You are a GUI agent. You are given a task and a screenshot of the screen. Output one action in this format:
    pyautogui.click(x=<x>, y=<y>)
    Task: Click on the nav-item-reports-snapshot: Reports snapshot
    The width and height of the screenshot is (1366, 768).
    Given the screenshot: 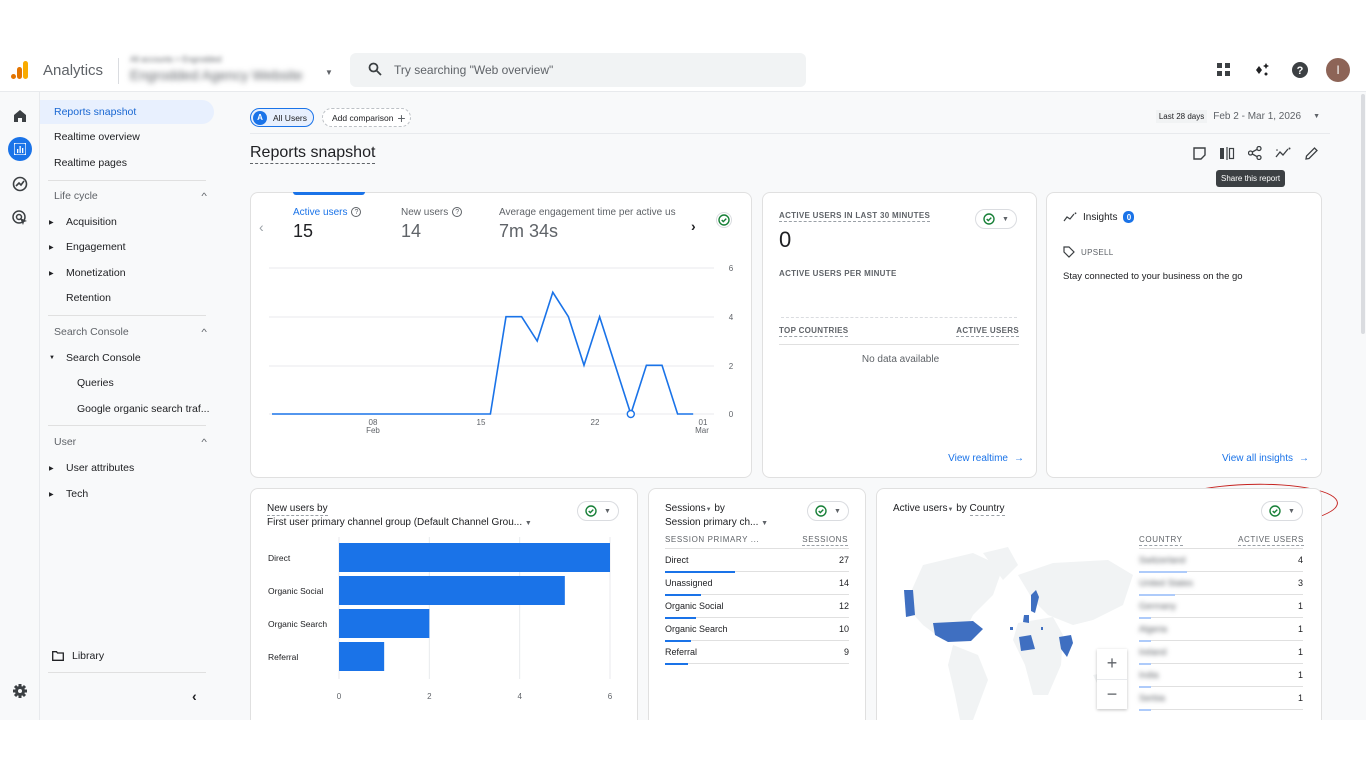 What is the action you would take?
    pyautogui.click(x=127, y=112)
    